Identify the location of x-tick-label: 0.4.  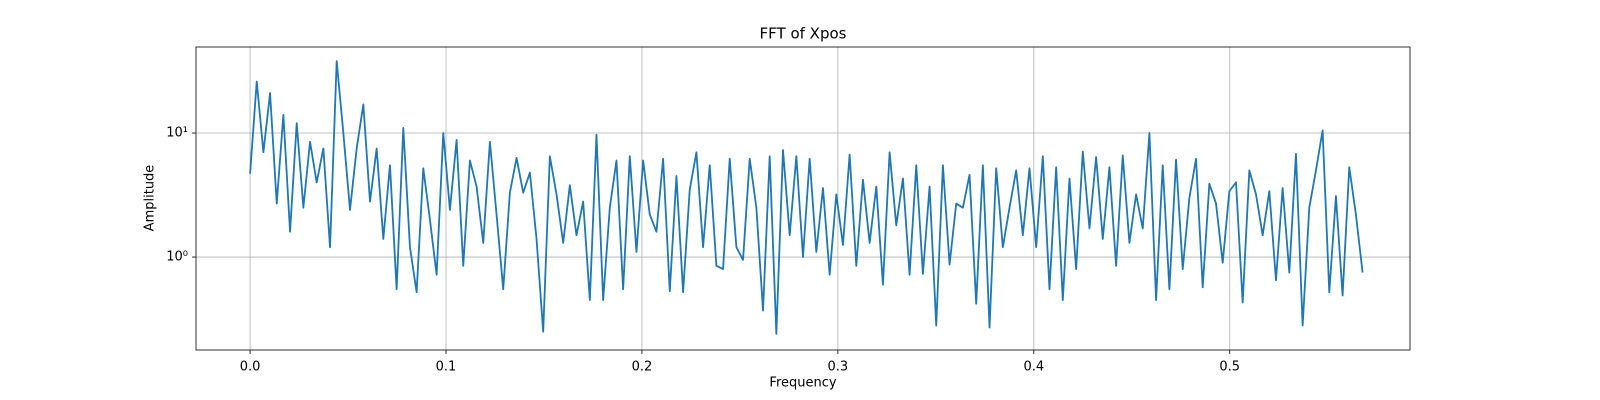
(1033, 367).